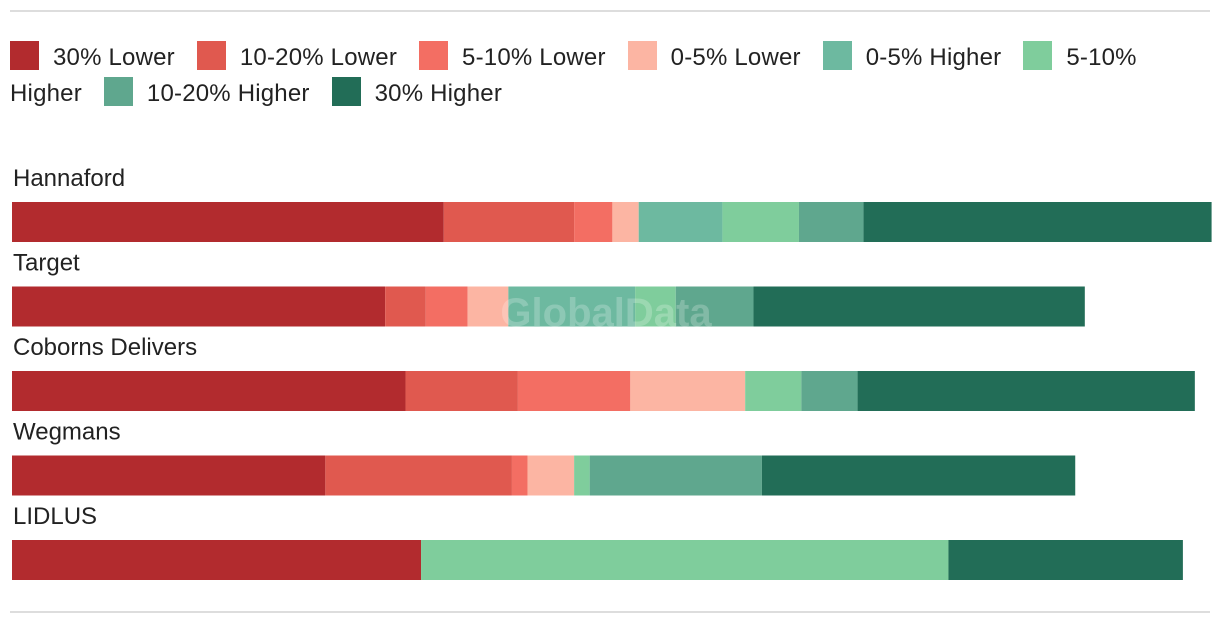  I want to click on legend-item: 5-10% Higher, so click(573, 74).